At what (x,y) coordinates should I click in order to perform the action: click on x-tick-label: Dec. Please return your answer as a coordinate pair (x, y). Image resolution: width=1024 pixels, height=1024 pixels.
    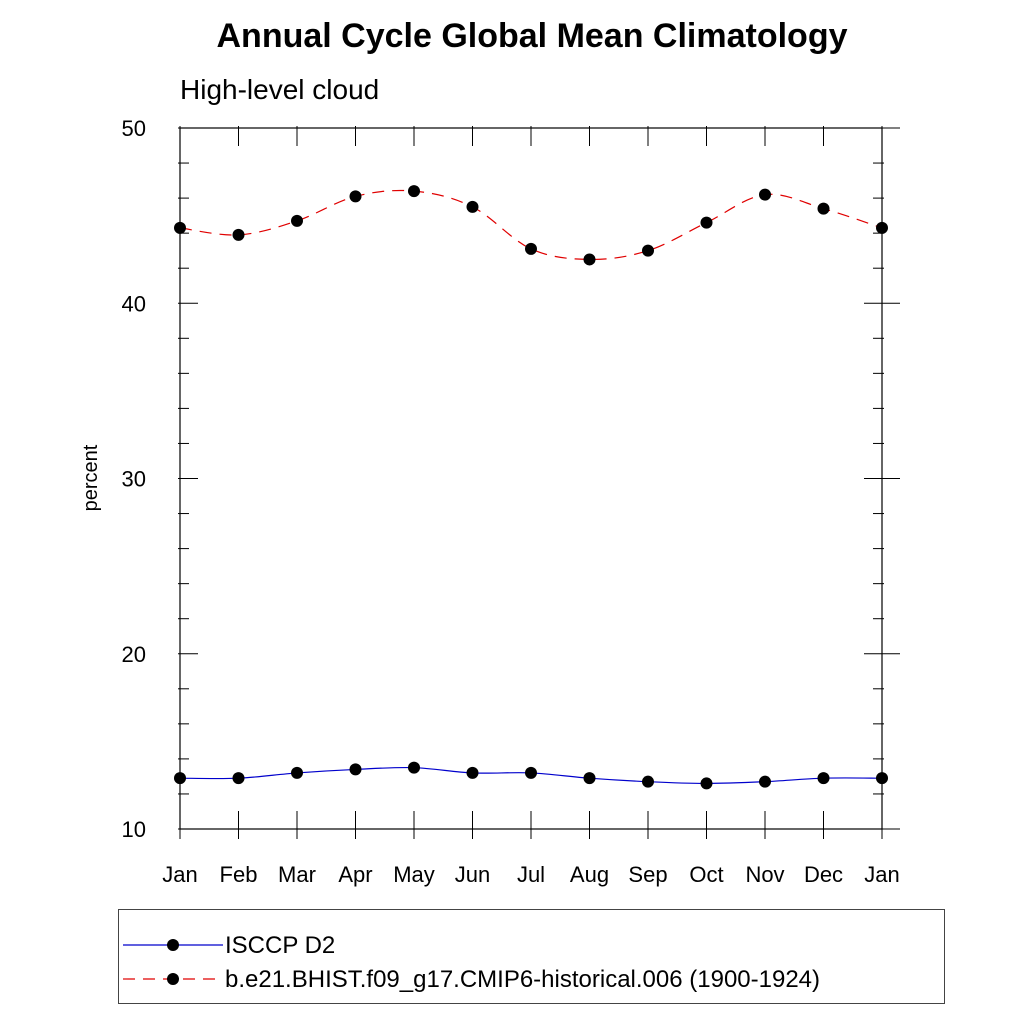
    Looking at the image, I should click on (823, 874).